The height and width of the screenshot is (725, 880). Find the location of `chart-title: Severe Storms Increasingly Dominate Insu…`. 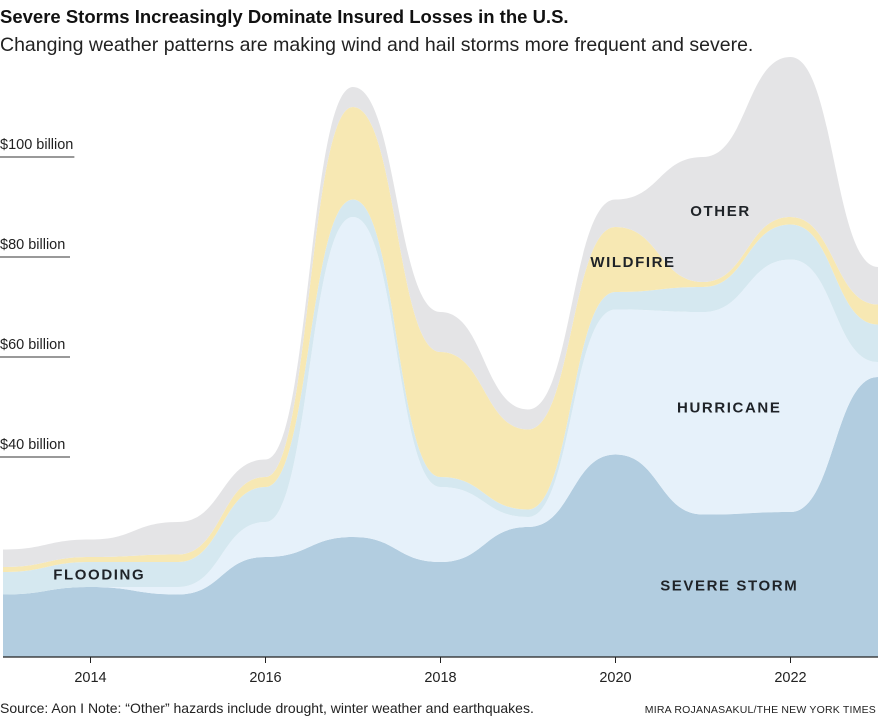

chart-title: Severe Storms Increasingly Dominate Insu… is located at coordinates (284, 16).